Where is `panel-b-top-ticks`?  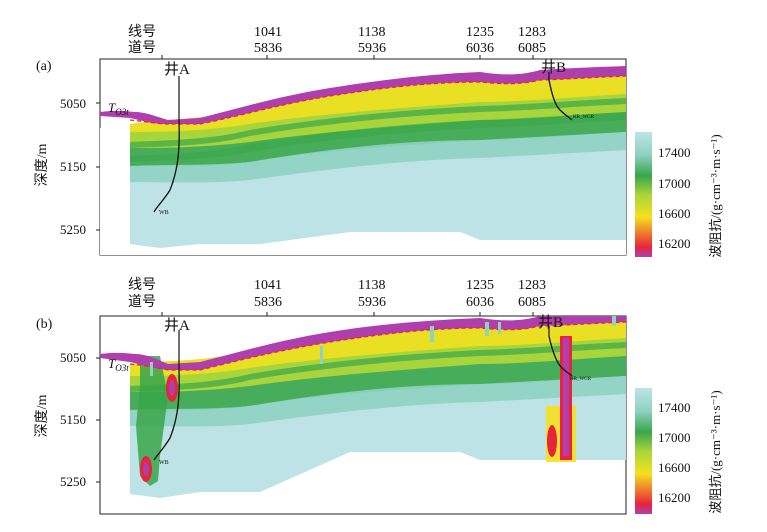
panel-b-top-ticks is located at coordinates (347, 314).